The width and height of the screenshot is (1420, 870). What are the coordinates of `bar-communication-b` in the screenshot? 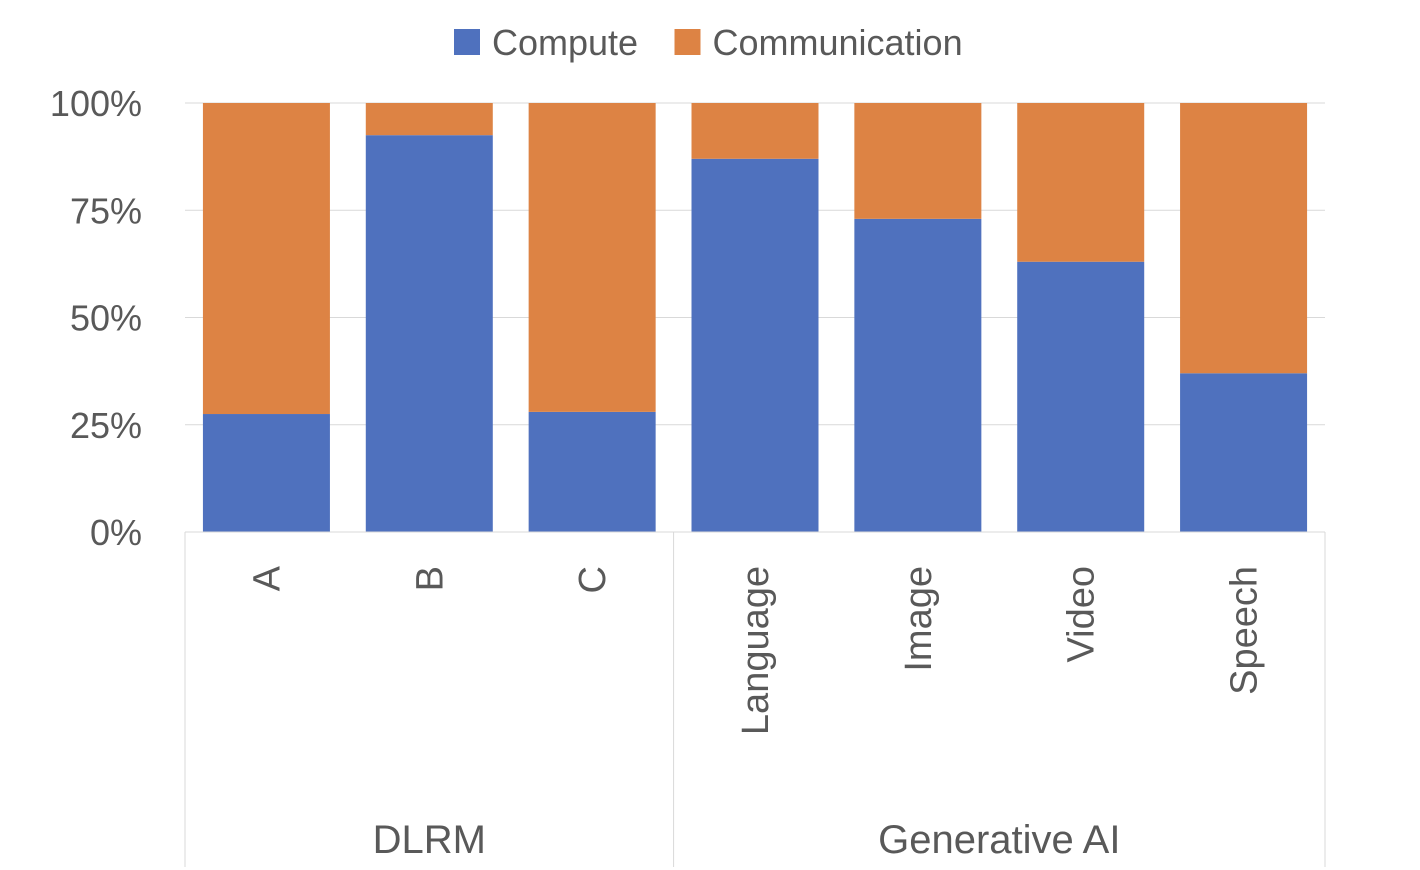 It's located at (429, 119).